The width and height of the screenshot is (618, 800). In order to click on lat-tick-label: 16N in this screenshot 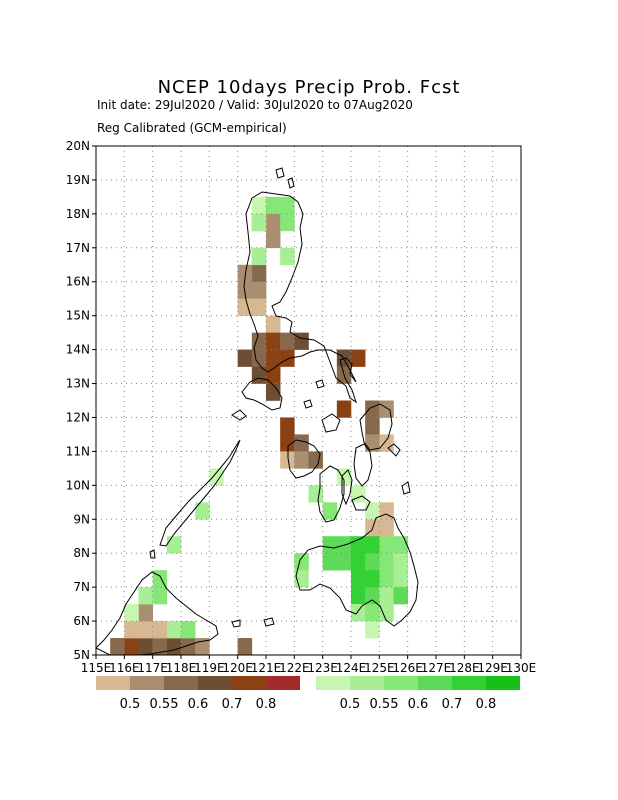, I will do `click(78, 282)`.